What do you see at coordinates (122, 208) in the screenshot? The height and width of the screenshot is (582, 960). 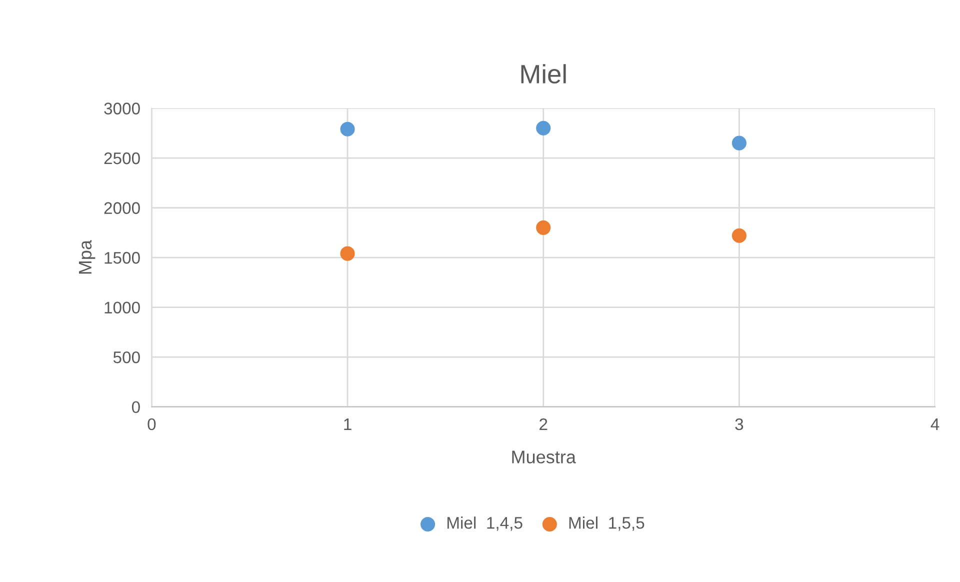 I see `y-tick-label: 2000` at bounding box center [122, 208].